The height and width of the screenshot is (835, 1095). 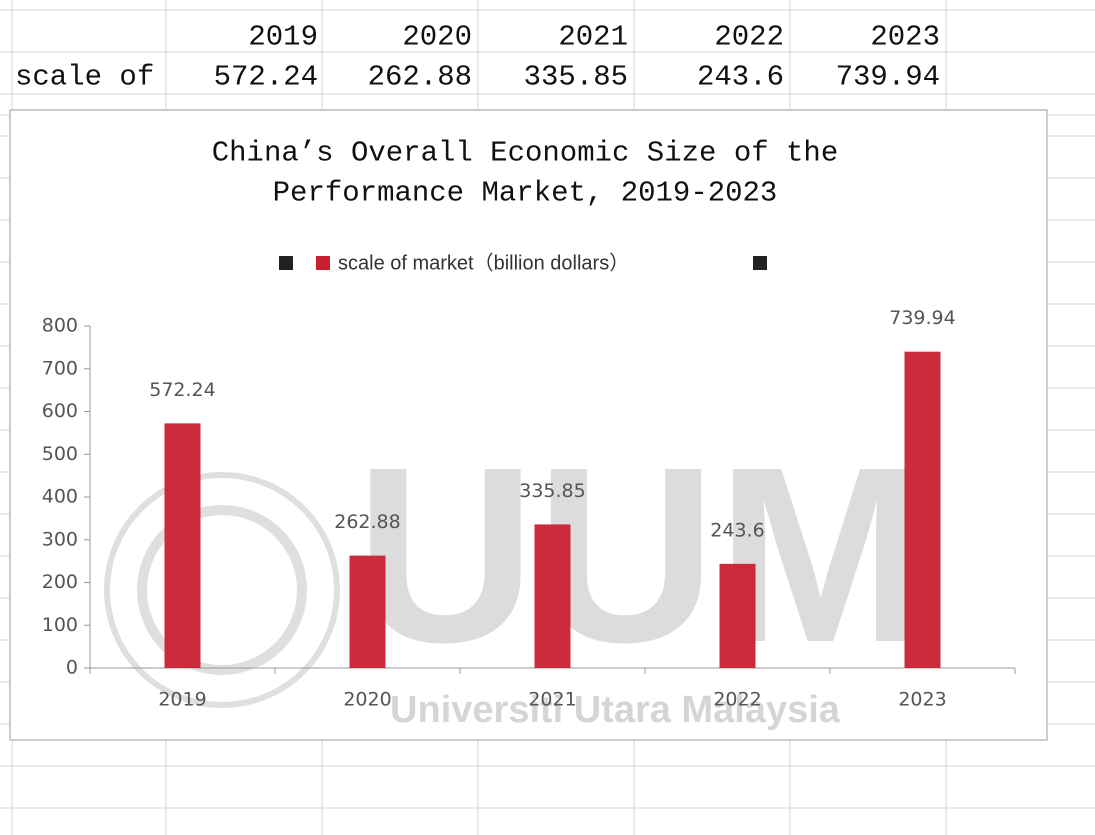 What do you see at coordinates (367, 700) in the screenshot?
I see `x-tick-label: 2020` at bounding box center [367, 700].